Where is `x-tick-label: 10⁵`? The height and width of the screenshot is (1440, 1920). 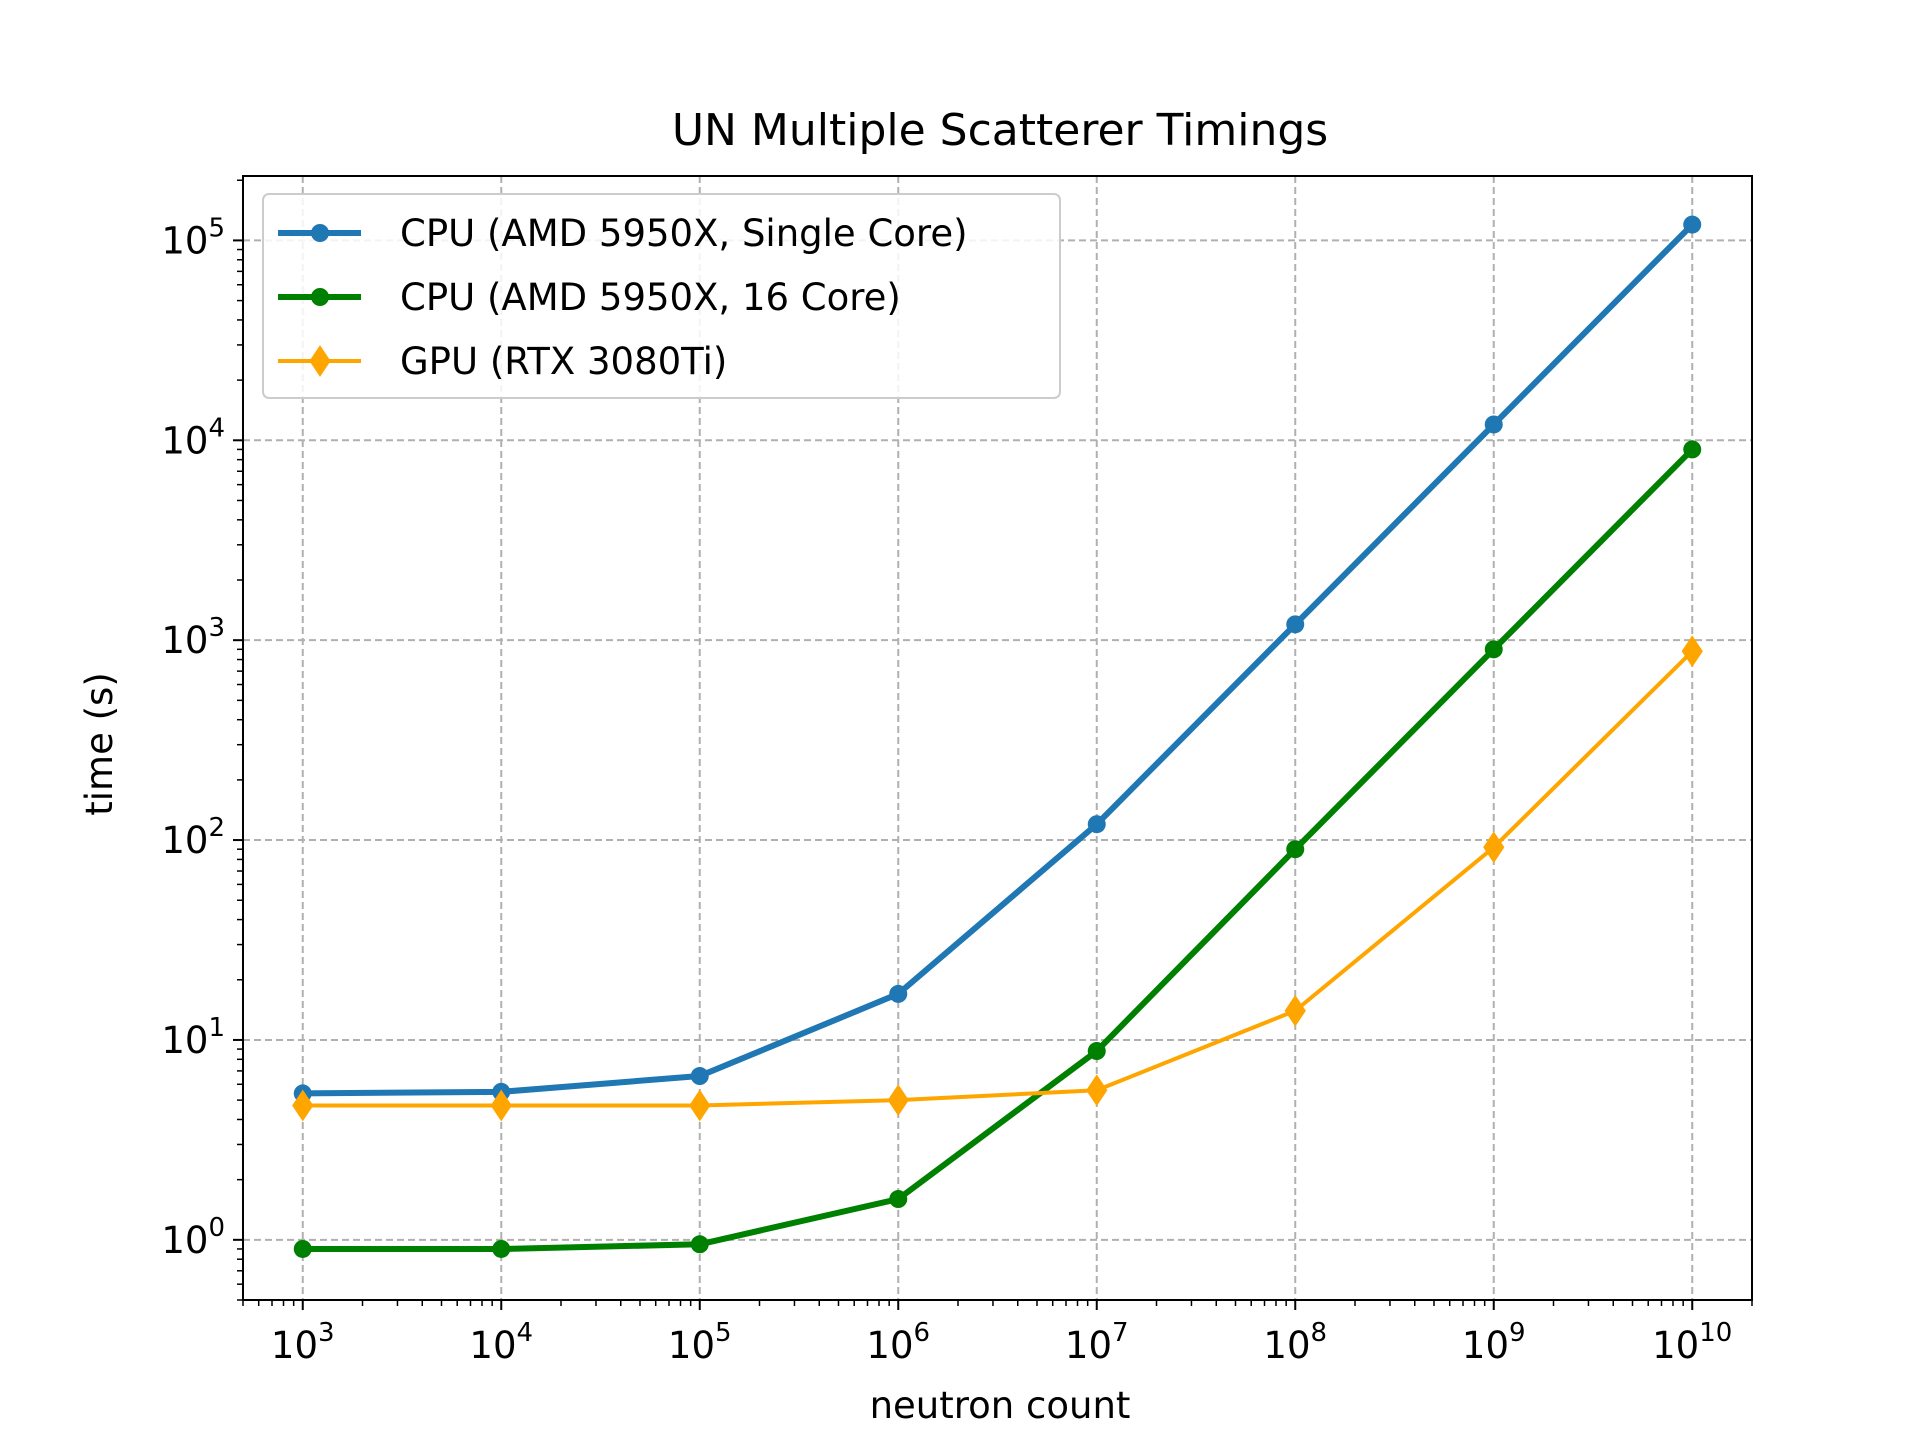
x-tick-label: 10⁵ is located at coordinates (700, 1342).